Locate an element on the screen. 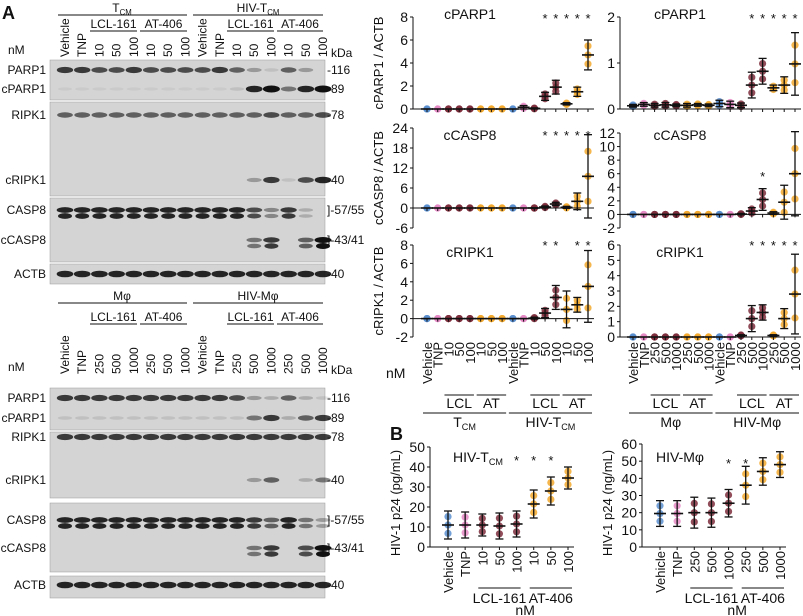 The height and width of the screenshot is (616, 803). x-tick-label: 1000 is located at coordinates (795, 356).